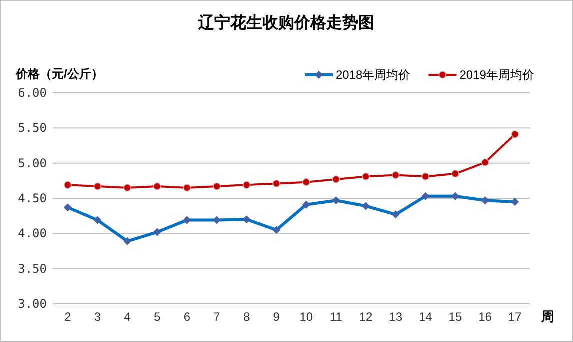  Describe the element at coordinates (32, 199) in the screenshot. I see `y-tick-label: 4.50` at that location.